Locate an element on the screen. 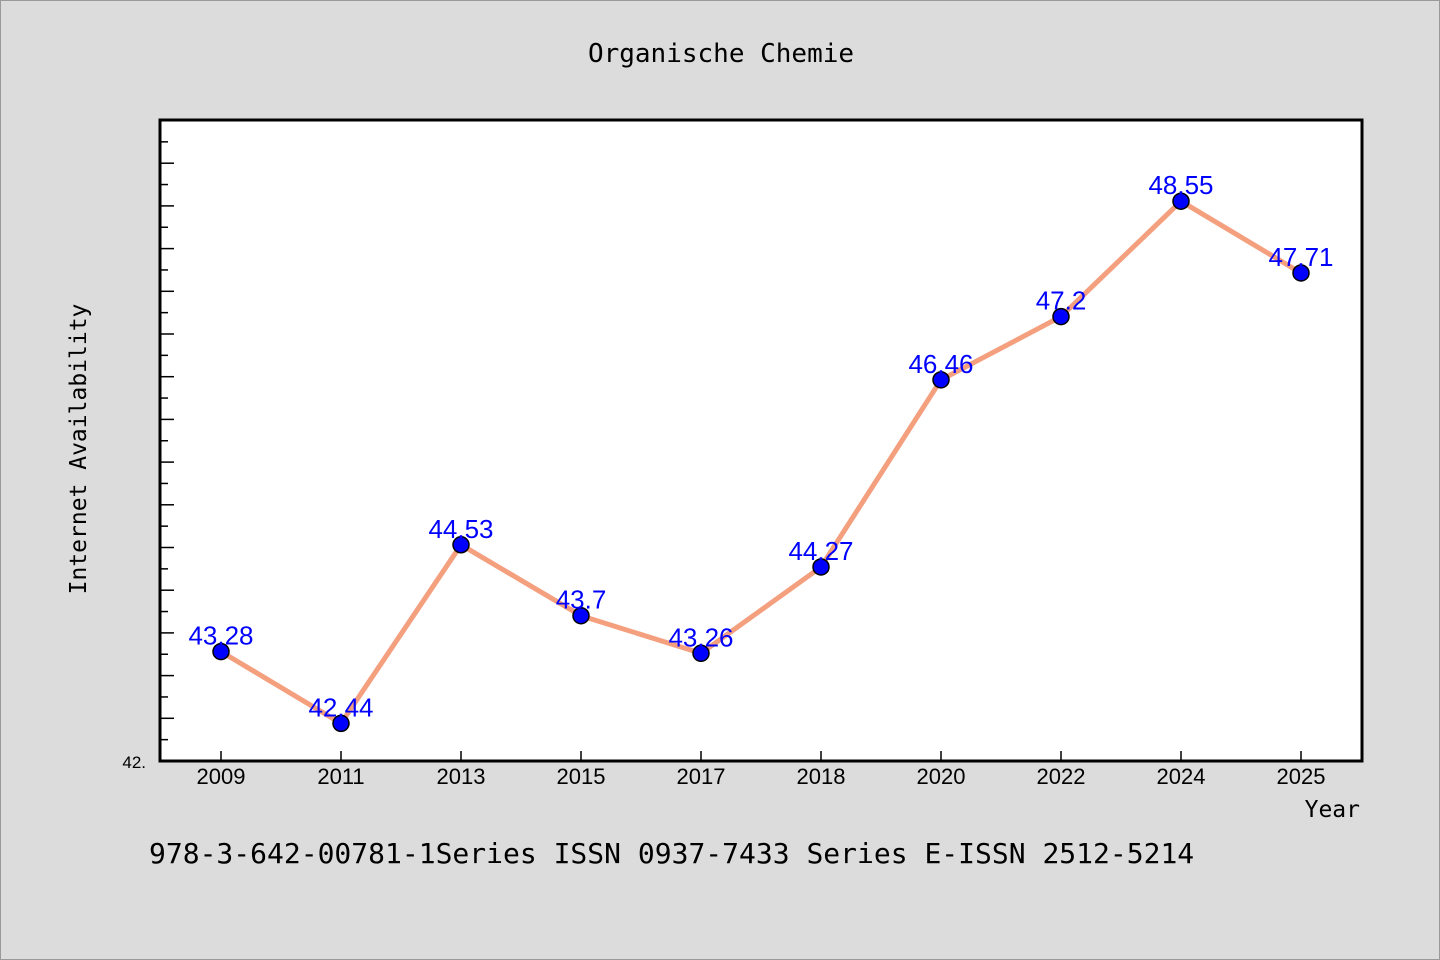 This screenshot has height=960, width=1440. chart-title: Organische Chemie is located at coordinates (721, 54).